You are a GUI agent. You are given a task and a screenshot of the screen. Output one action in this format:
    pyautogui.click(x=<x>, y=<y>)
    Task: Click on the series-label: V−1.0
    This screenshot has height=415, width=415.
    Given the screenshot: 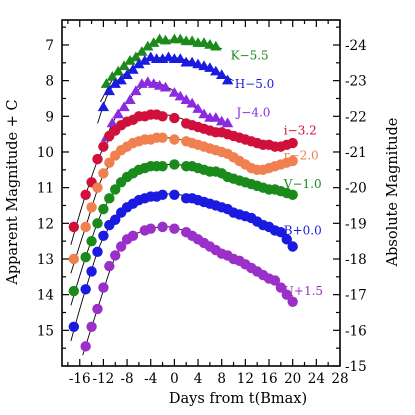 What is the action you would take?
    pyautogui.click(x=302, y=184)
    